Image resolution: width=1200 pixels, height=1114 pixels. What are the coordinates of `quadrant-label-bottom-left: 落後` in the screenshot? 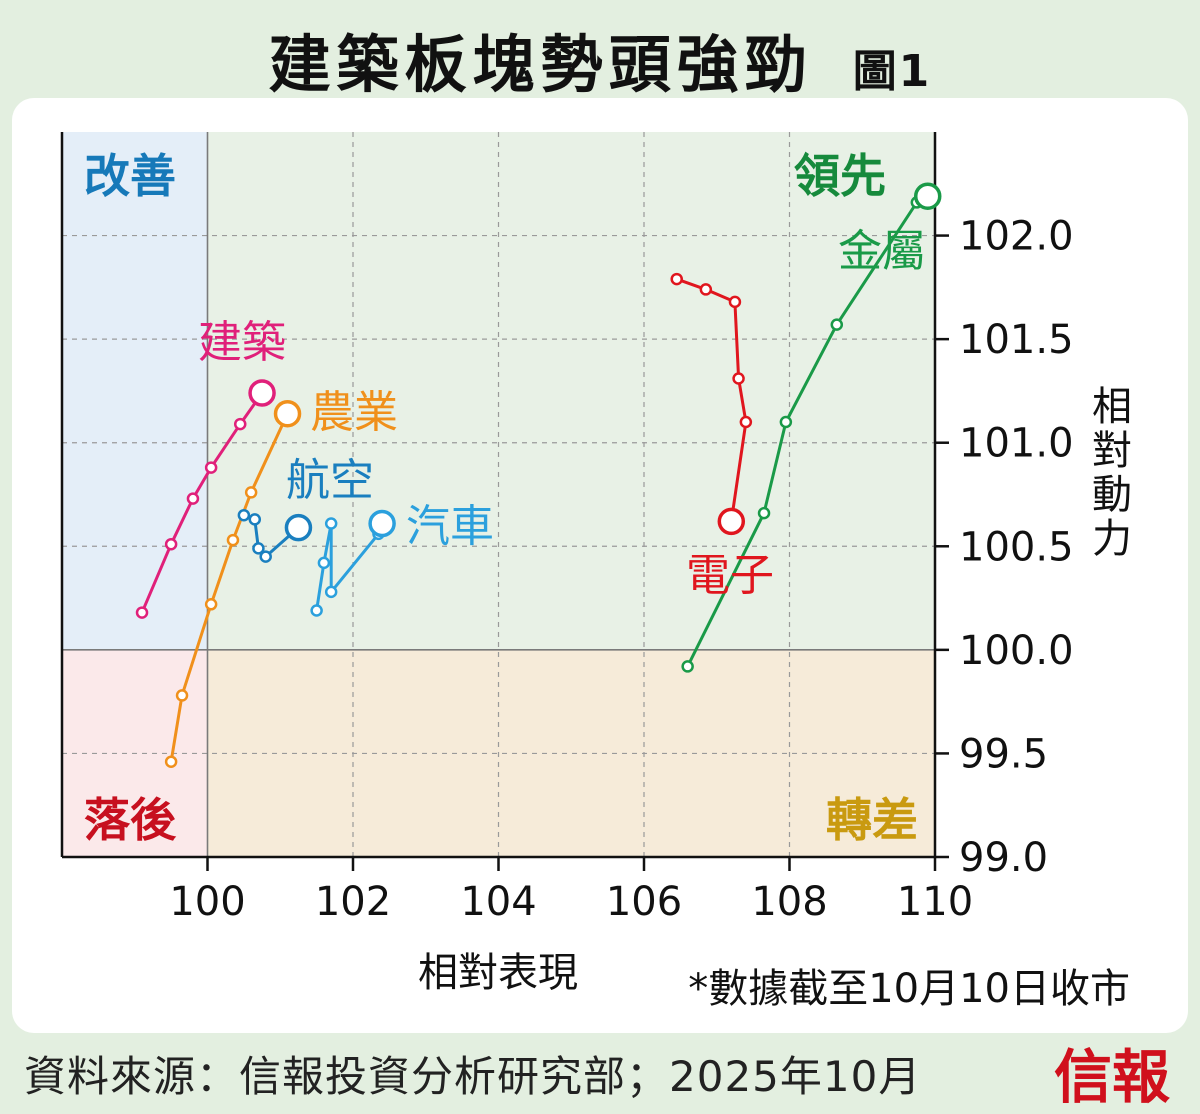 It's located at (130, 820).